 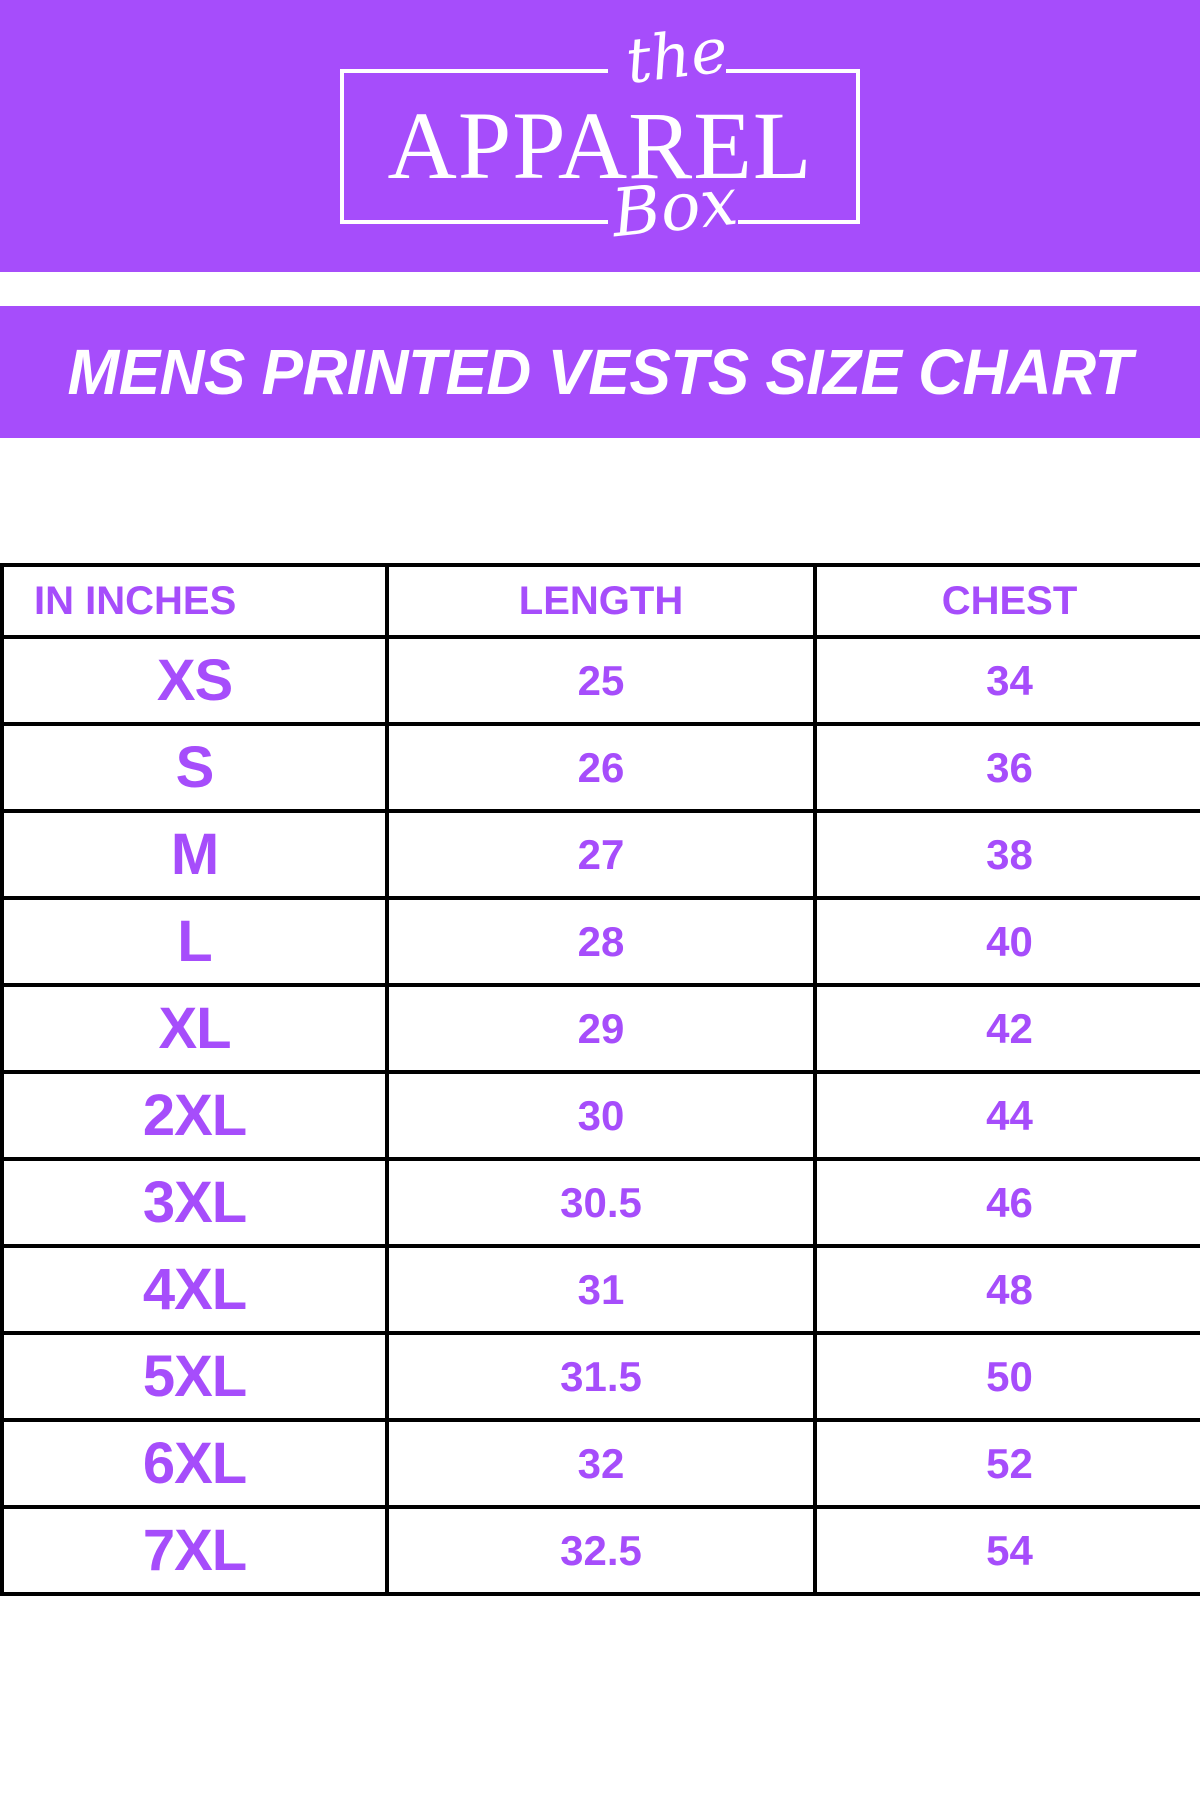 I want to click on table-row: 4XL 31 48, so click(x=600, y=1289).